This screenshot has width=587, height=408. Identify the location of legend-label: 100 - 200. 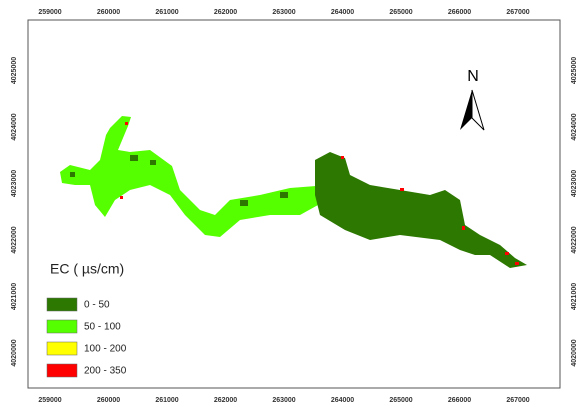
(105, 349).